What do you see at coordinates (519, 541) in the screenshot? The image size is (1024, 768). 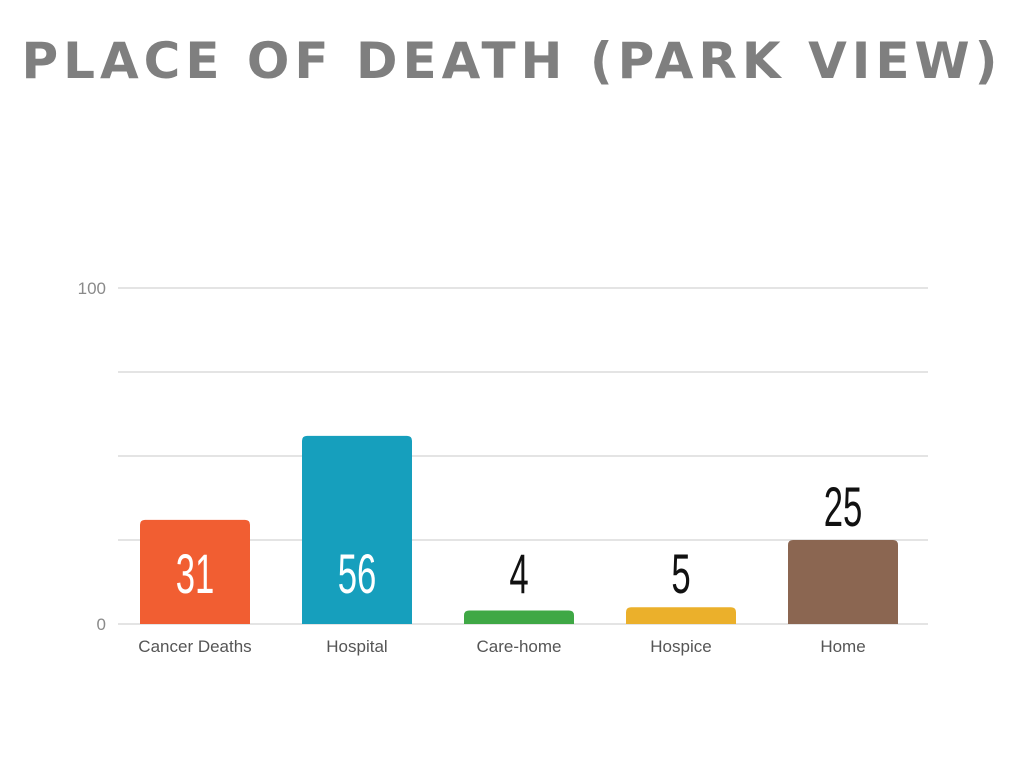 I see `value-labels: 31 56 4 5 25` at bounding box center [519, 541].